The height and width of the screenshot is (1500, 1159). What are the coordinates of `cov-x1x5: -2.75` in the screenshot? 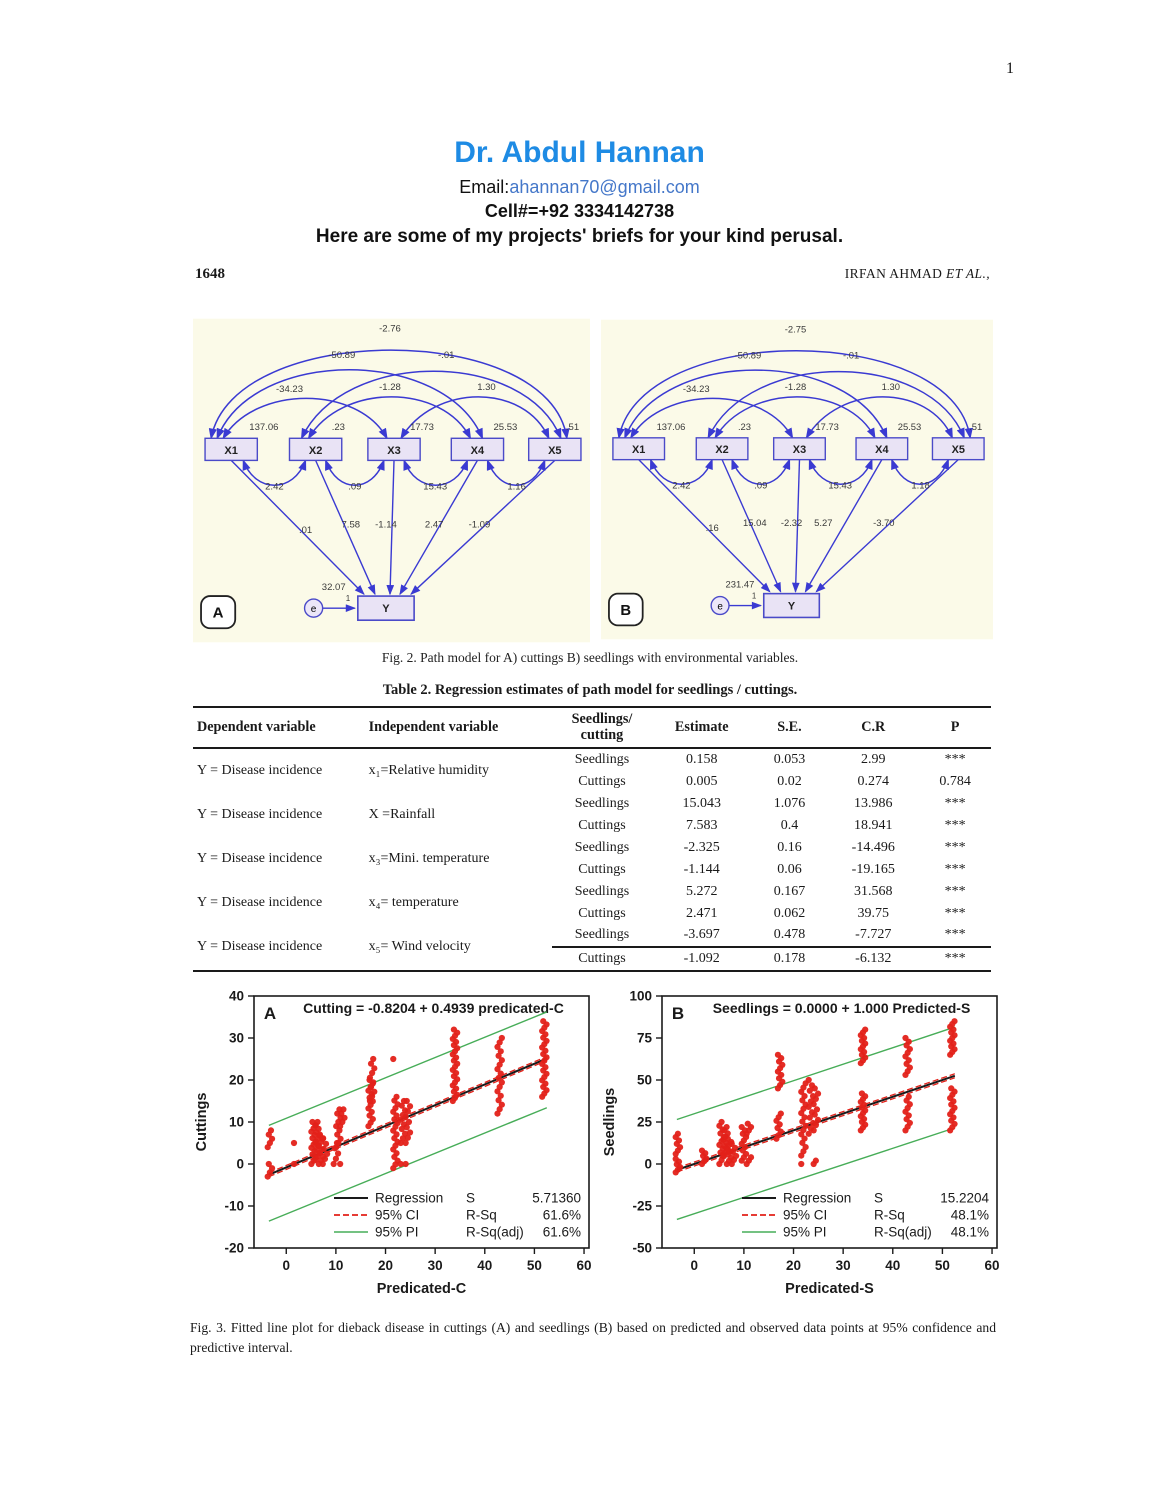 It's located at (795, 329).